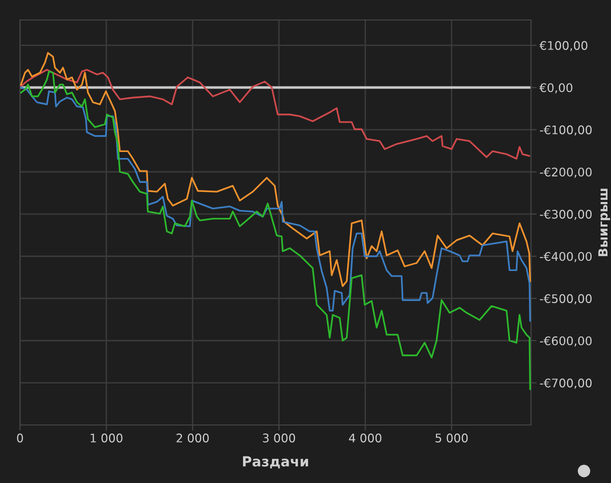  I want to click on y-tick-label: -€300,00, so click(566, 215).